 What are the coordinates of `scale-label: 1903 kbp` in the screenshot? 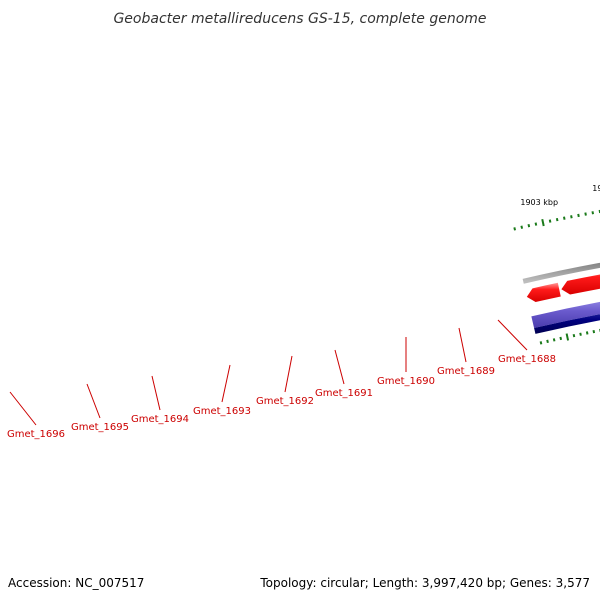 It's located at (539, 202).